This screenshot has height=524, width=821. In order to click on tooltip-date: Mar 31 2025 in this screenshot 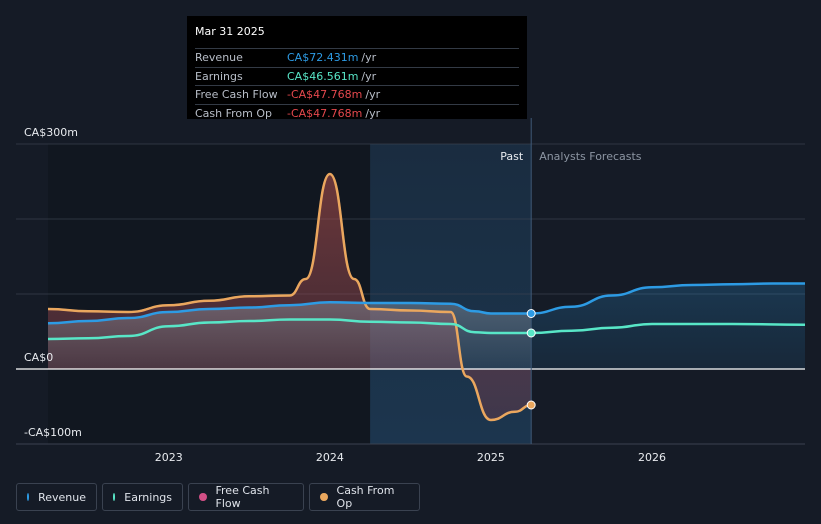, I will do `click(230, 31)`.